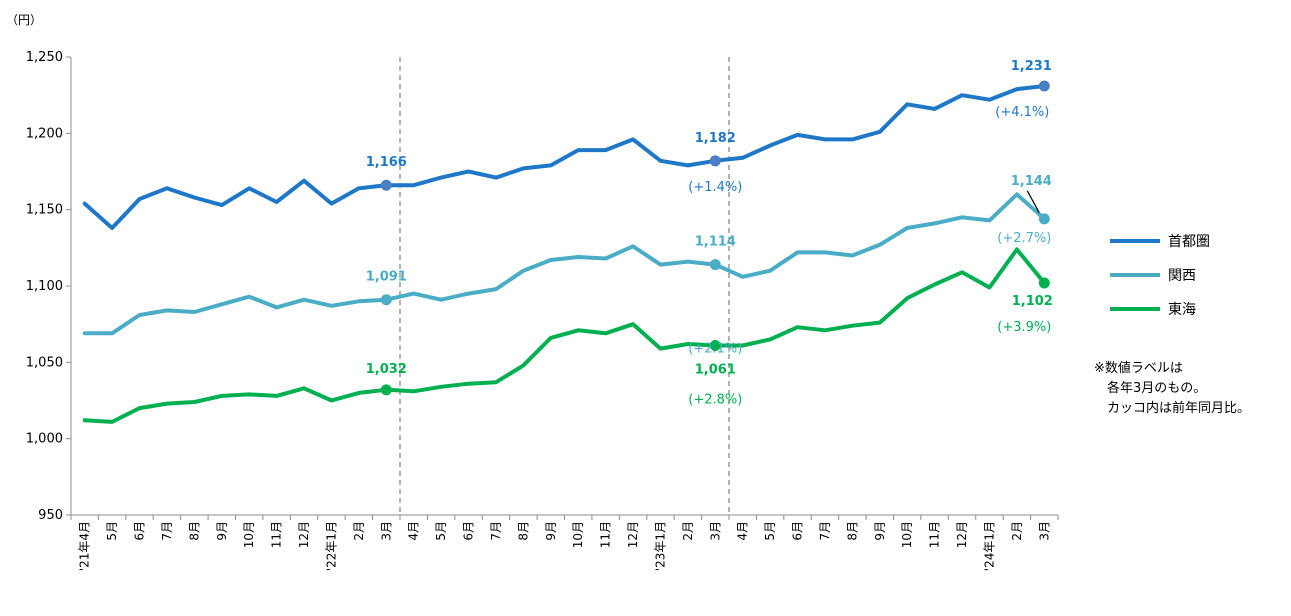 This screenshot has width=1291, height=616. I want to click on data-label-value: 1,182, so click(715, 138).